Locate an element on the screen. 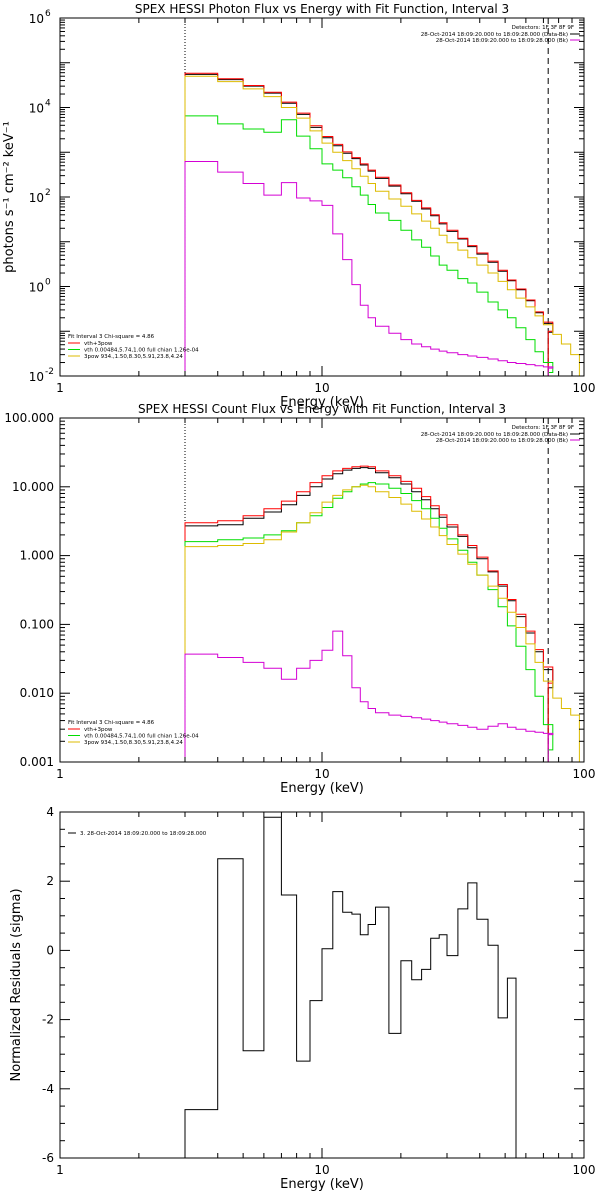 This screenshot has width=600, height=1200. count-x-tick-label: 10 is located at coordinates (321, 774).